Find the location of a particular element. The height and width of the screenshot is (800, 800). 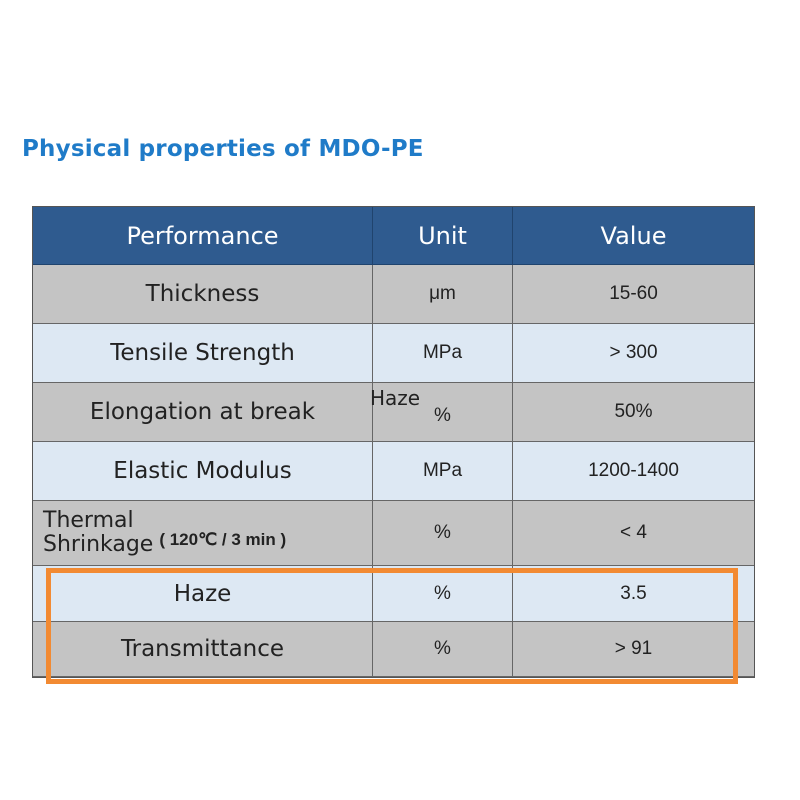

row-value: 50% is located at coordinates (633, 412).